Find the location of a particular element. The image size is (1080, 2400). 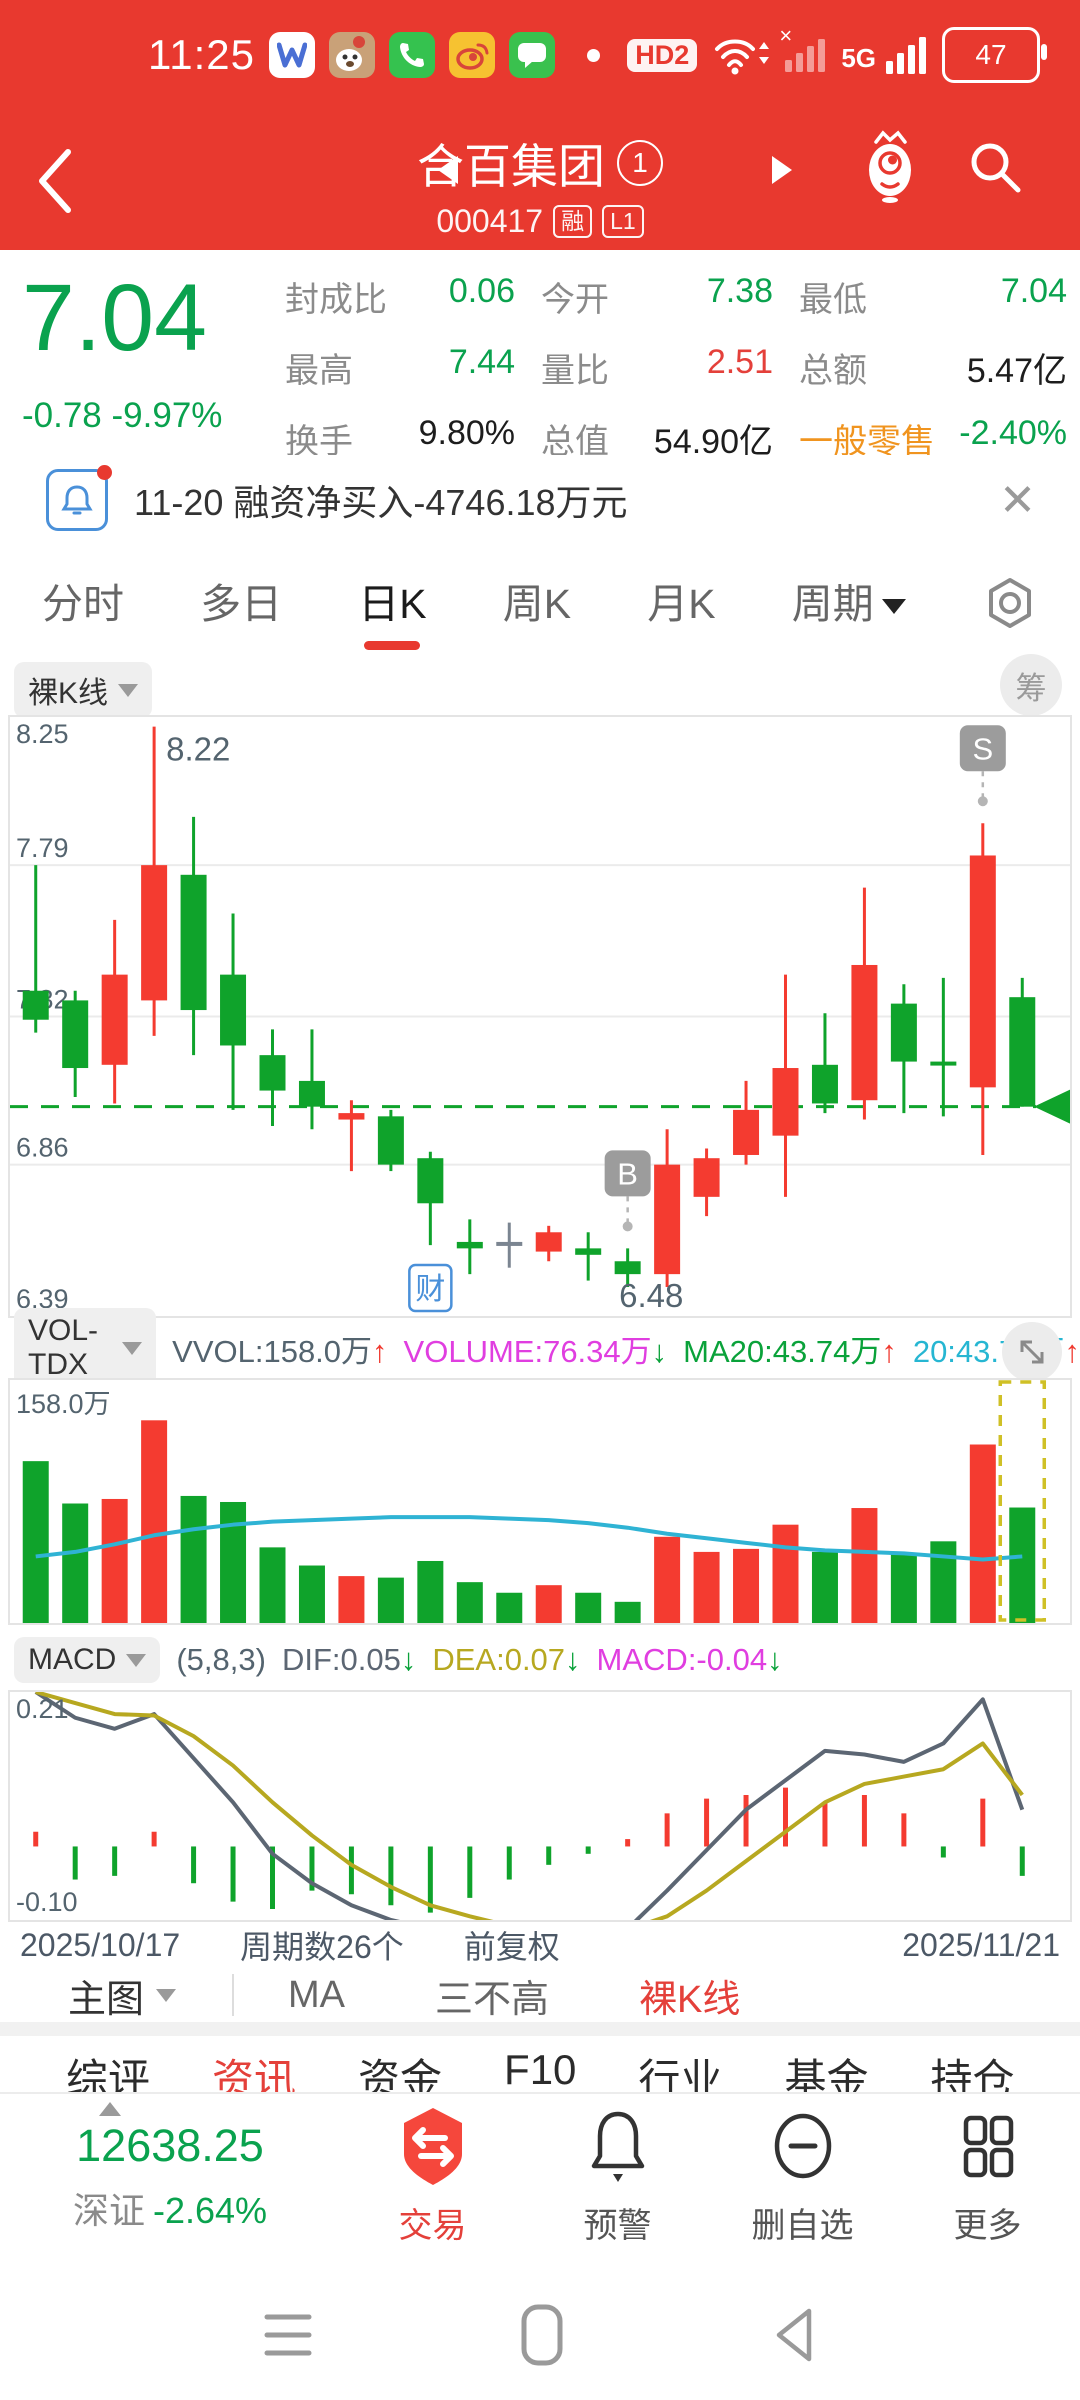

back-button is located at coordinates (55, 181).